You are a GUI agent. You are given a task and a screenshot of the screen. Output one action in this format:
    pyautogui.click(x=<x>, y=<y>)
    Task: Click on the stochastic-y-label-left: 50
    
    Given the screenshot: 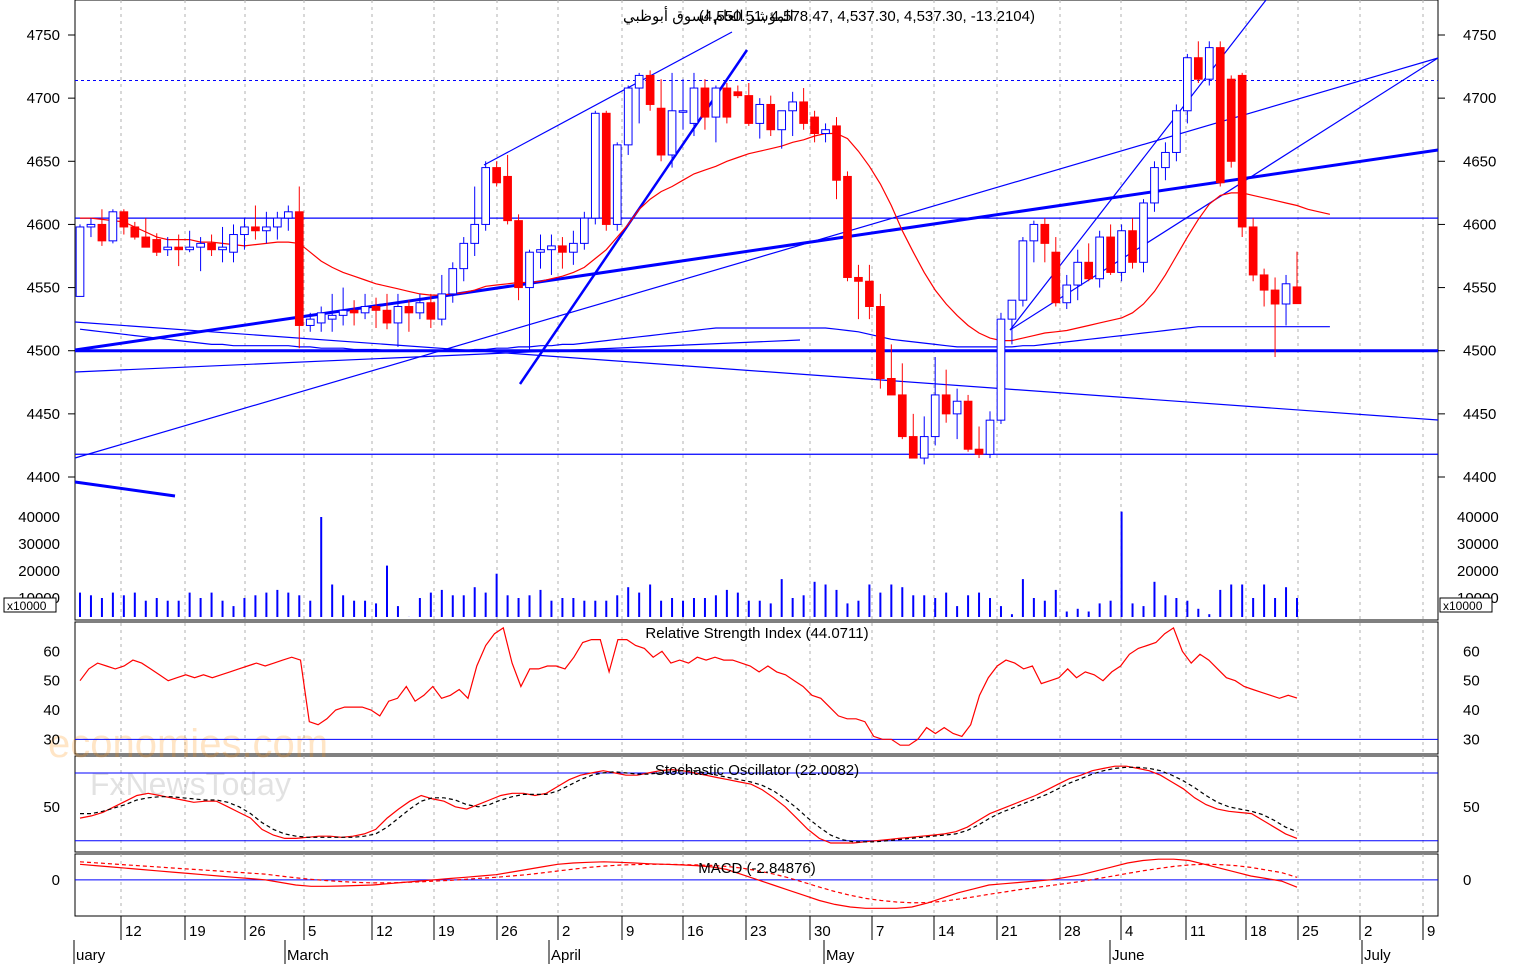 What is the action you would take?
    pyautogui.click(x=51, y=807)
    